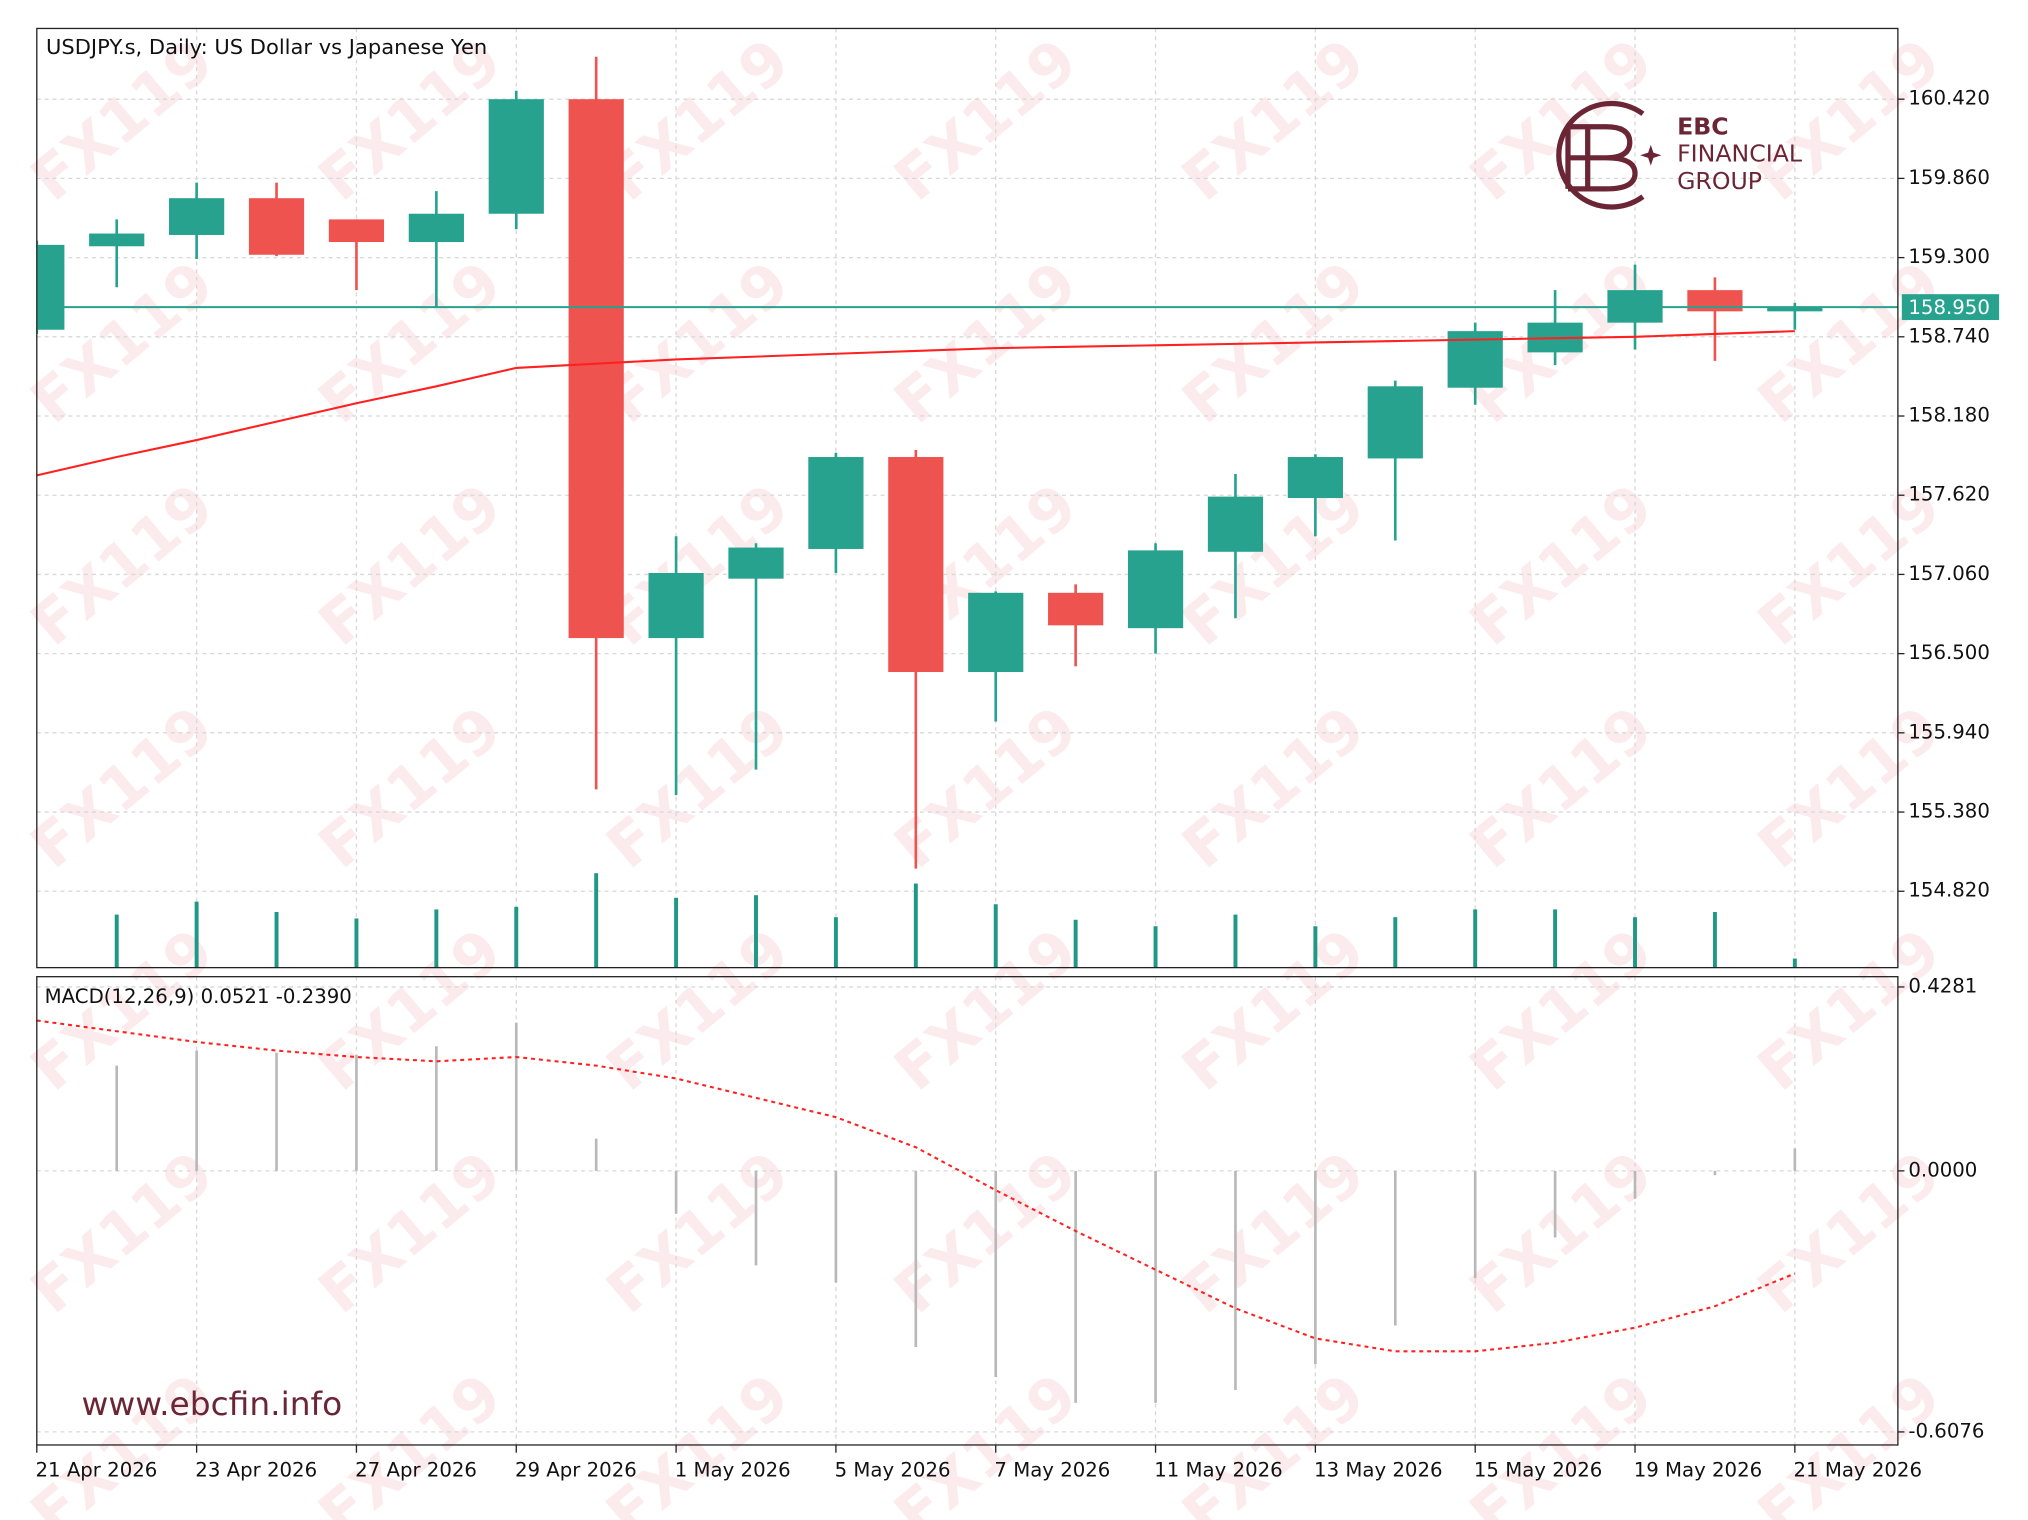 This screenshot has height=1520, width=2028. I want to click on x-tick-label: 1 May 2026, so click(733, 1469).